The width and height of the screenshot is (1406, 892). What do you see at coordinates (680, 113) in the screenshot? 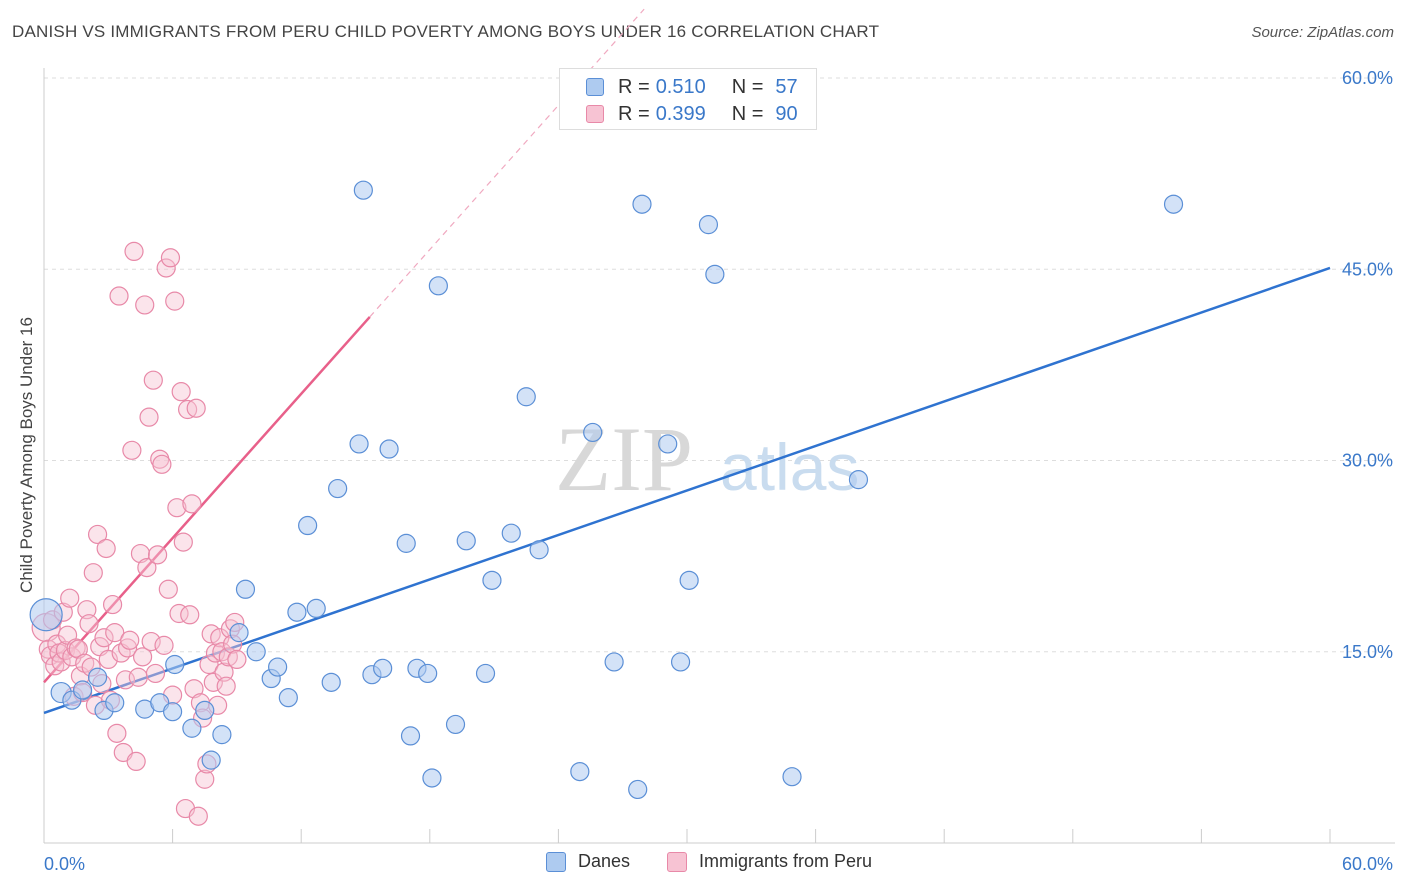
I see `legend-r-value: 0.399` at bounding box center [680, 113].